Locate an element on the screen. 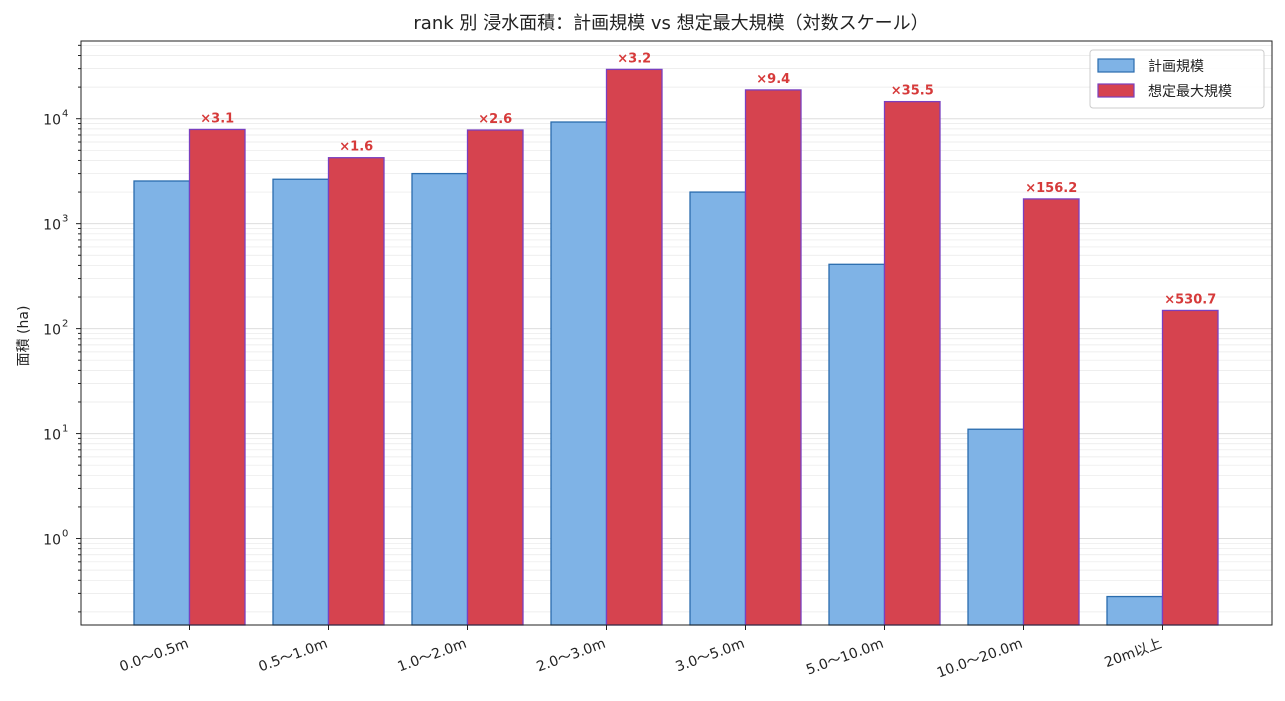 This screenshot has height=701, width=1285. ratio-label: ×3.2 is located at coordinates (634, 58).